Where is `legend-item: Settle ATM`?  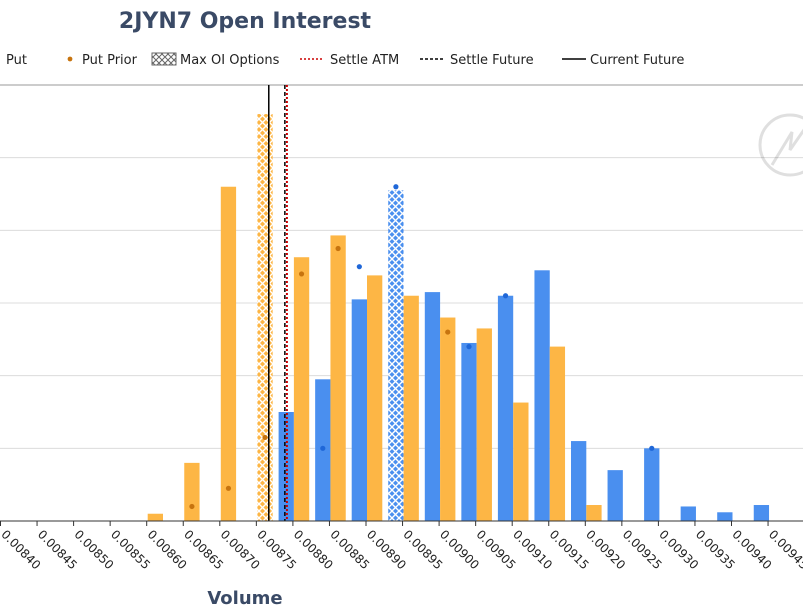 legend-item: Settle ATM is located at coordinates (349, 60).